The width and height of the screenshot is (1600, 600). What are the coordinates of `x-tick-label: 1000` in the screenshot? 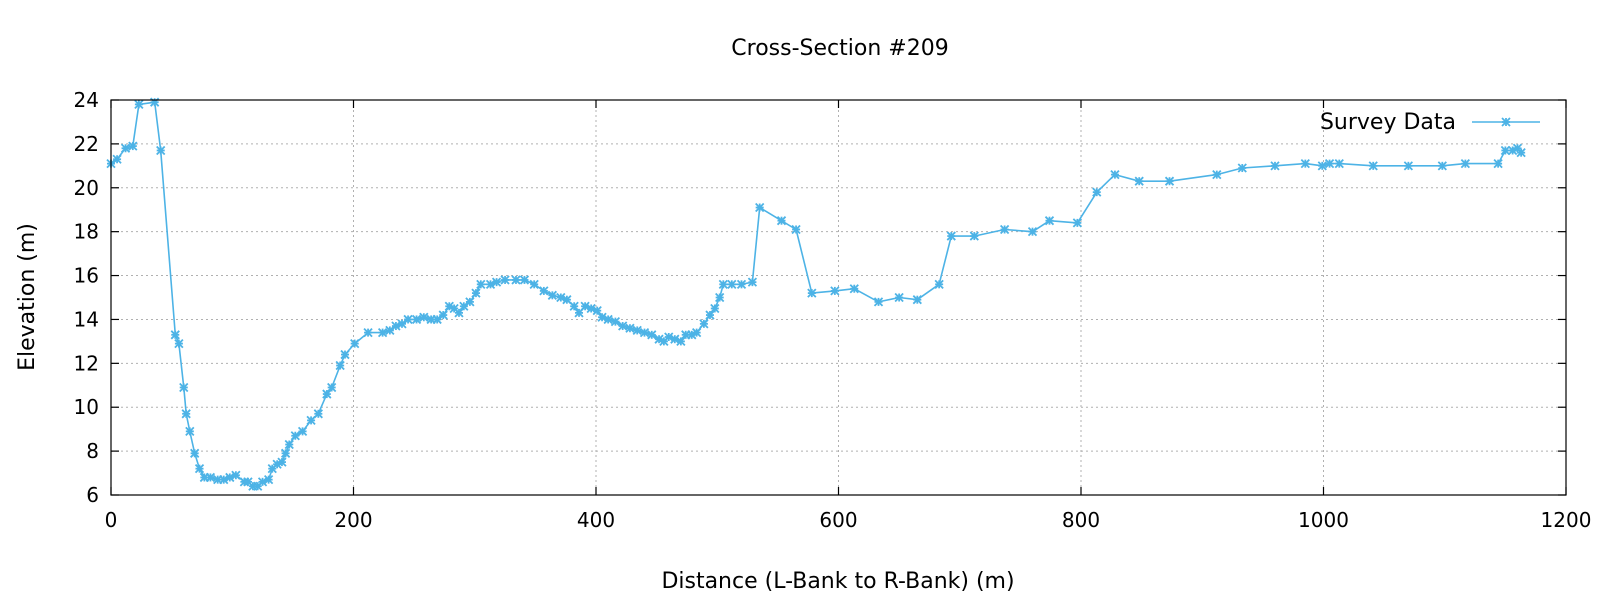 It's located at (1323, 520).